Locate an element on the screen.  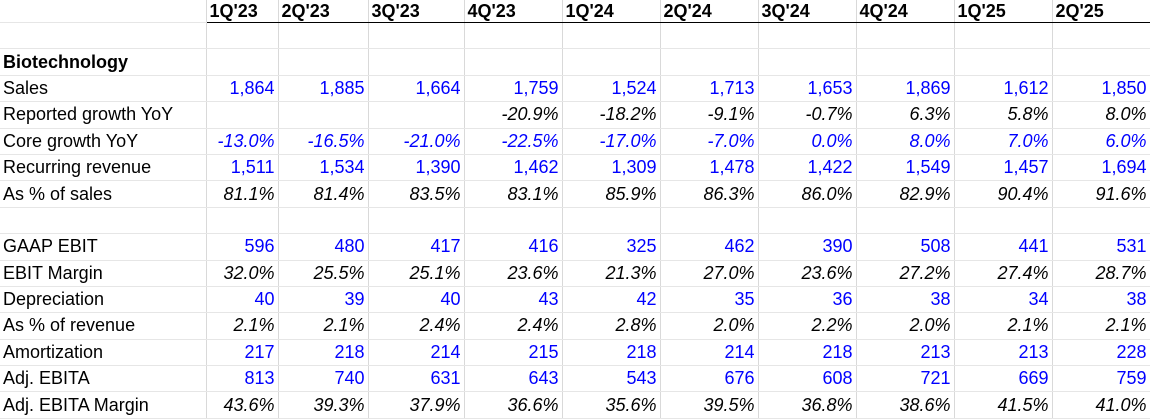
data-cell: 462 is located at coordinates (709, 247).